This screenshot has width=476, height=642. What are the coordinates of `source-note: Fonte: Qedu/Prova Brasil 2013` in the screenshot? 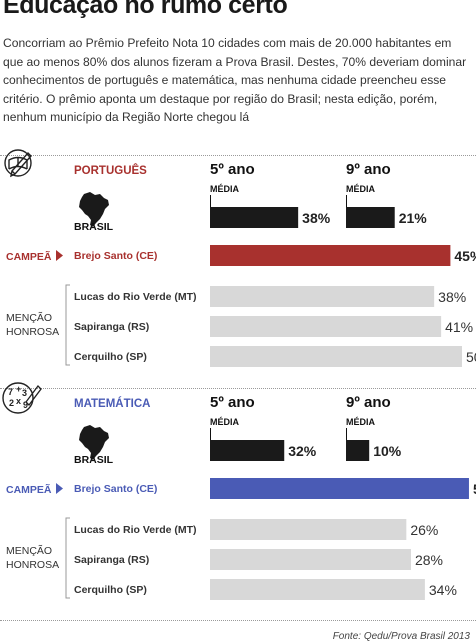 It's located at (401, 636).